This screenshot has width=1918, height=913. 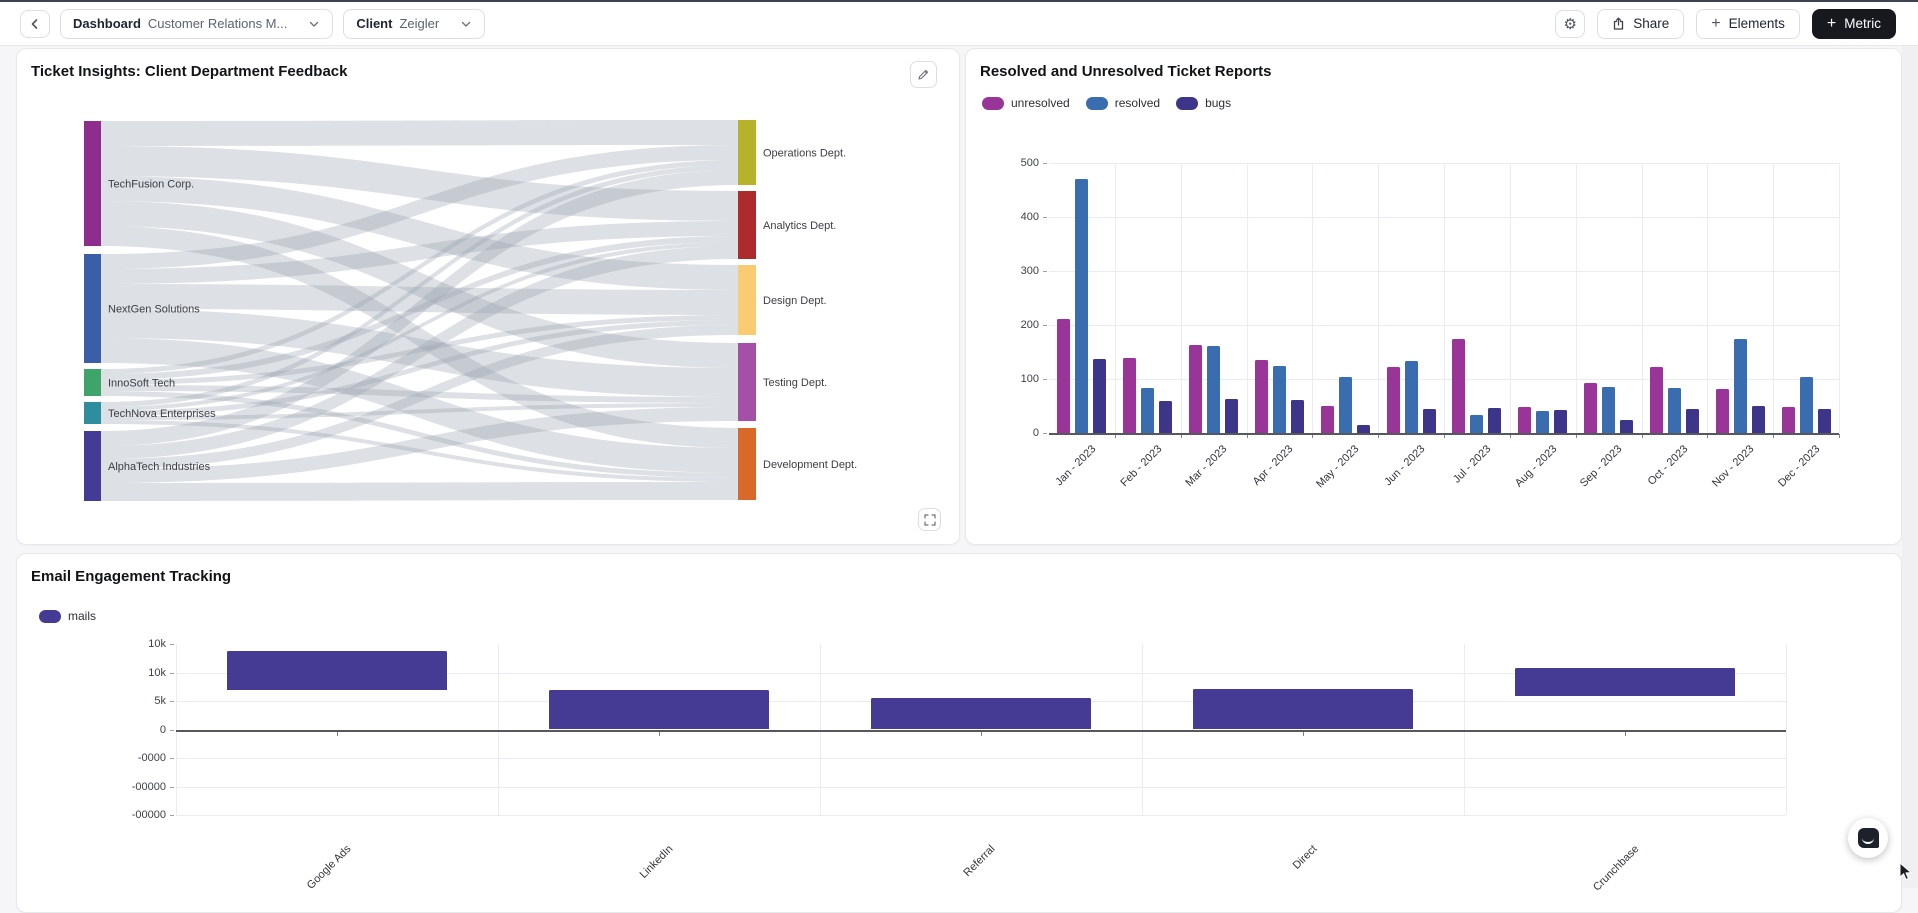 I want to click on legend-label: bugs, so click(x=1218, y=103).